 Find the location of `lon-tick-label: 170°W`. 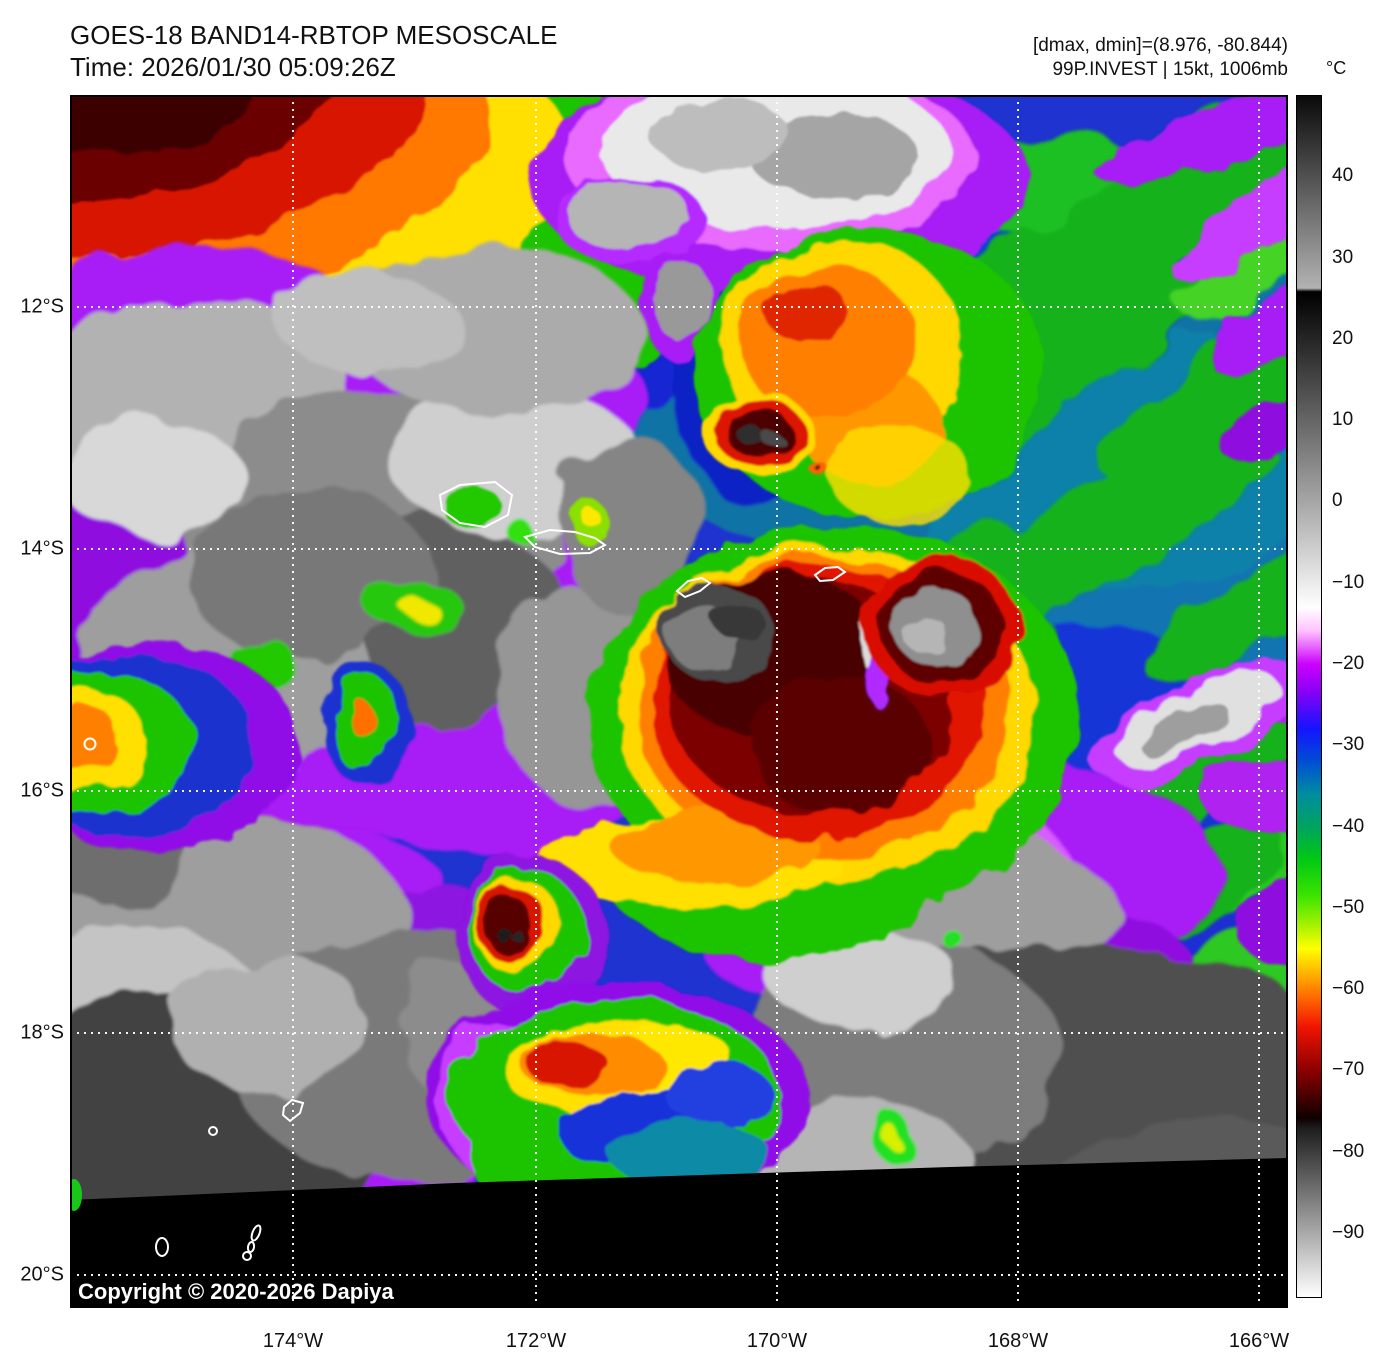

lon-tick-label: 170°W is located at coordinates (777, 1341).